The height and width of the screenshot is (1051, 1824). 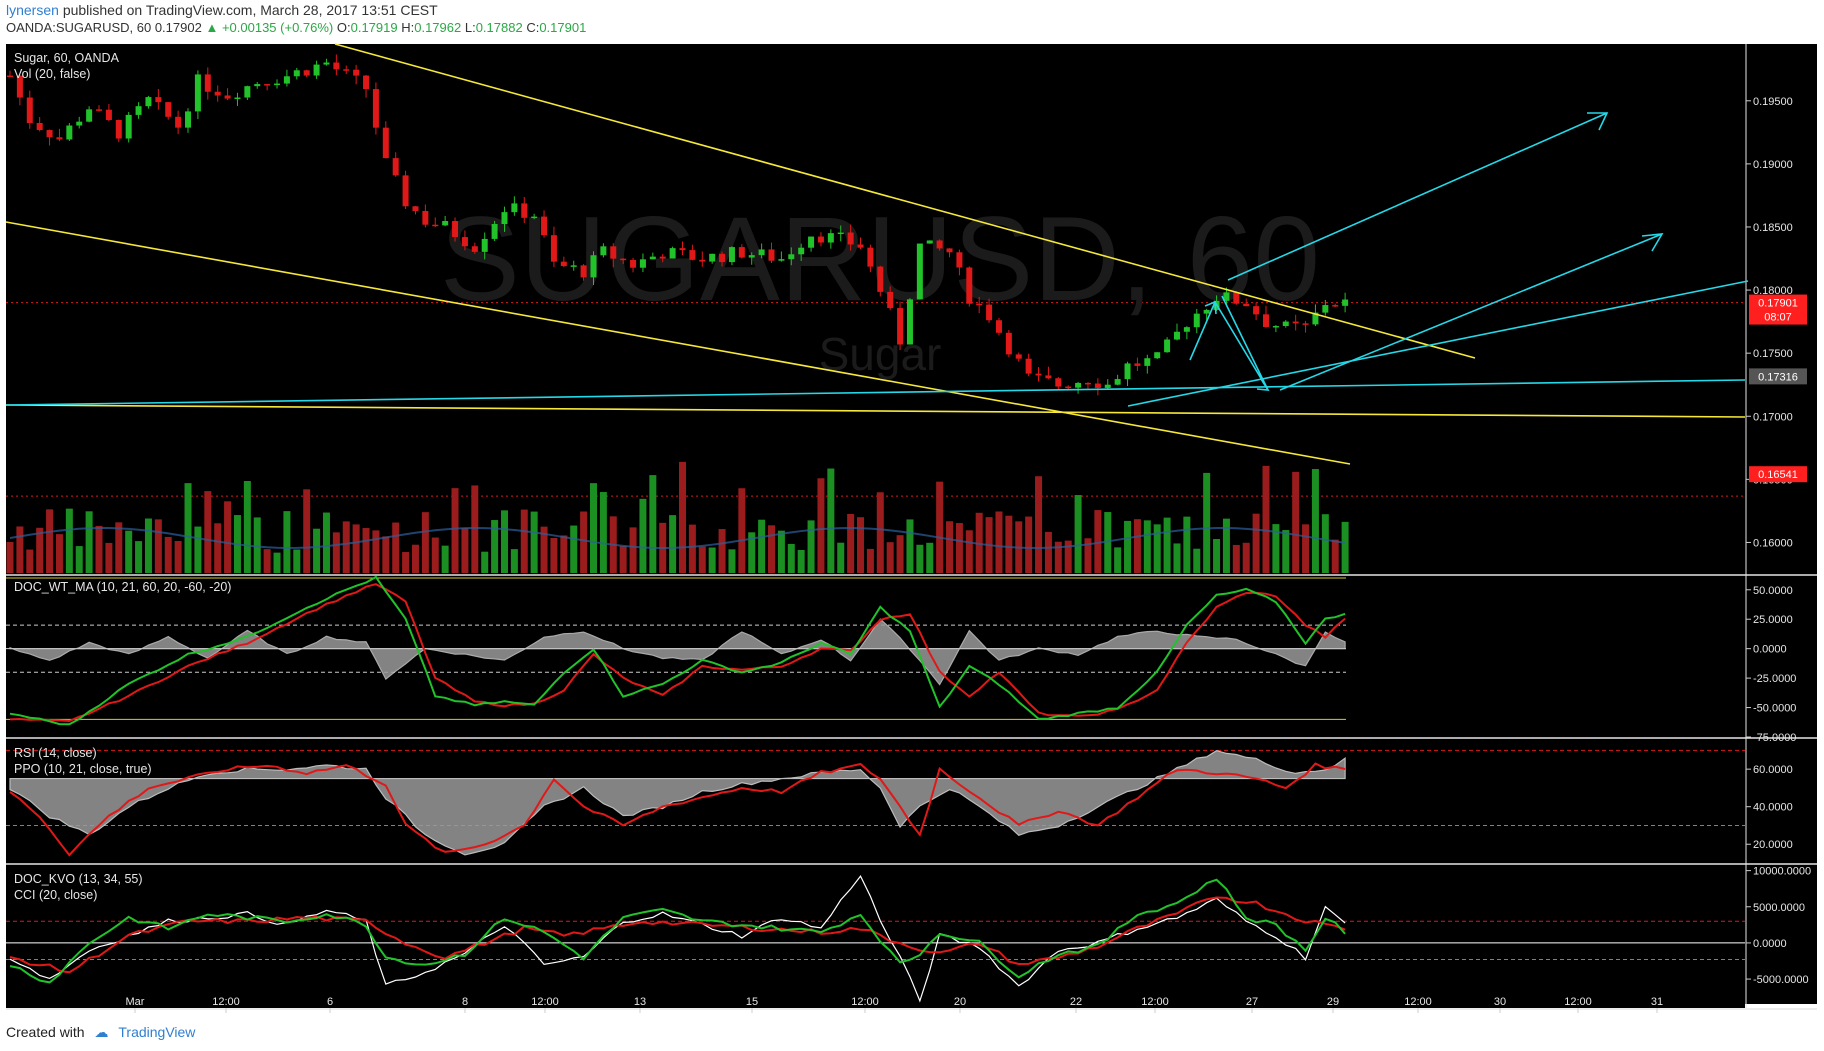 What do you see at coordinates (1229, 343) in the screenshot?
I see `cyan-zigzag-arrows` at bounding box center [1229, 343].